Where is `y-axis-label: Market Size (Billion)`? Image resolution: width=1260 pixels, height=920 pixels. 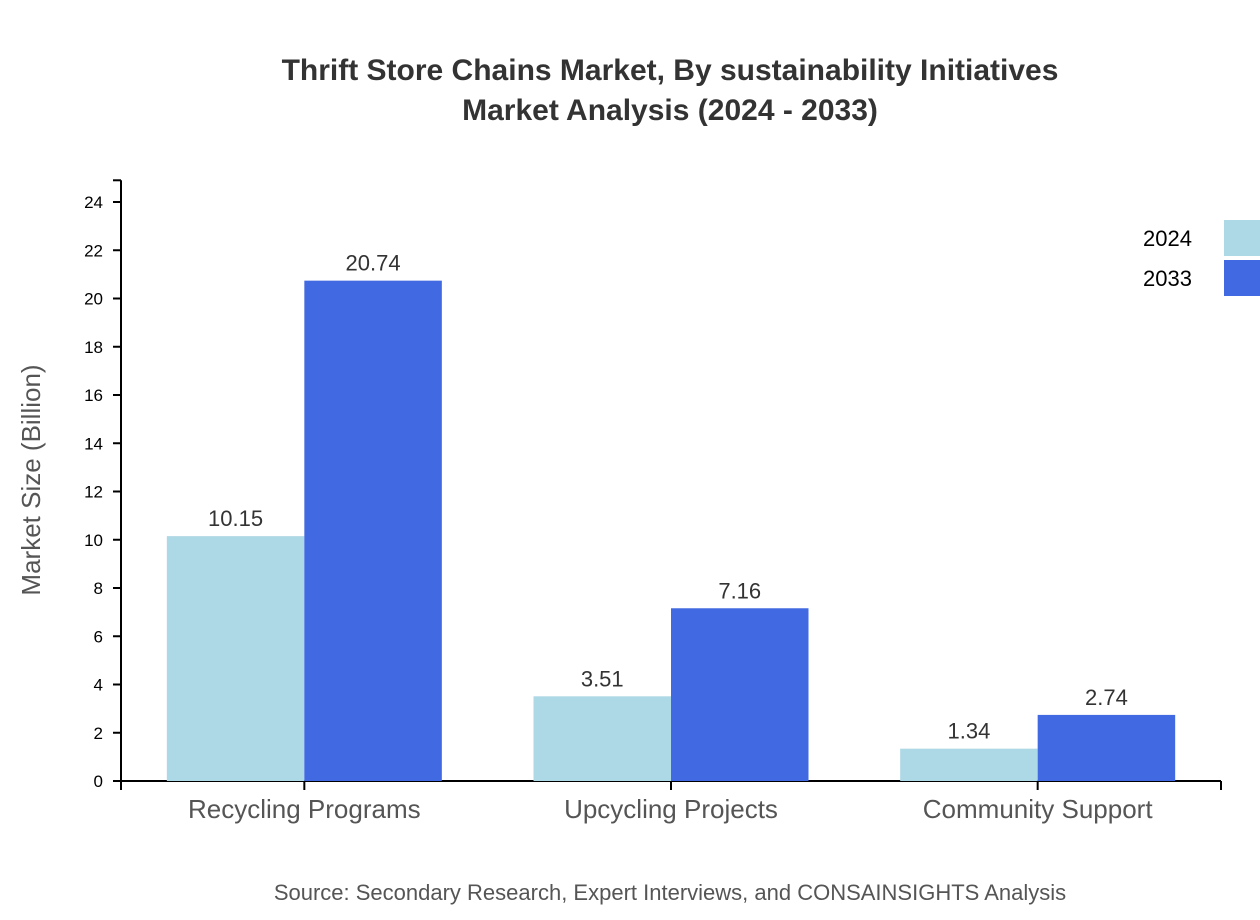 y-axis-label: Market Size (Billion) is located at coordinates (31, 479).